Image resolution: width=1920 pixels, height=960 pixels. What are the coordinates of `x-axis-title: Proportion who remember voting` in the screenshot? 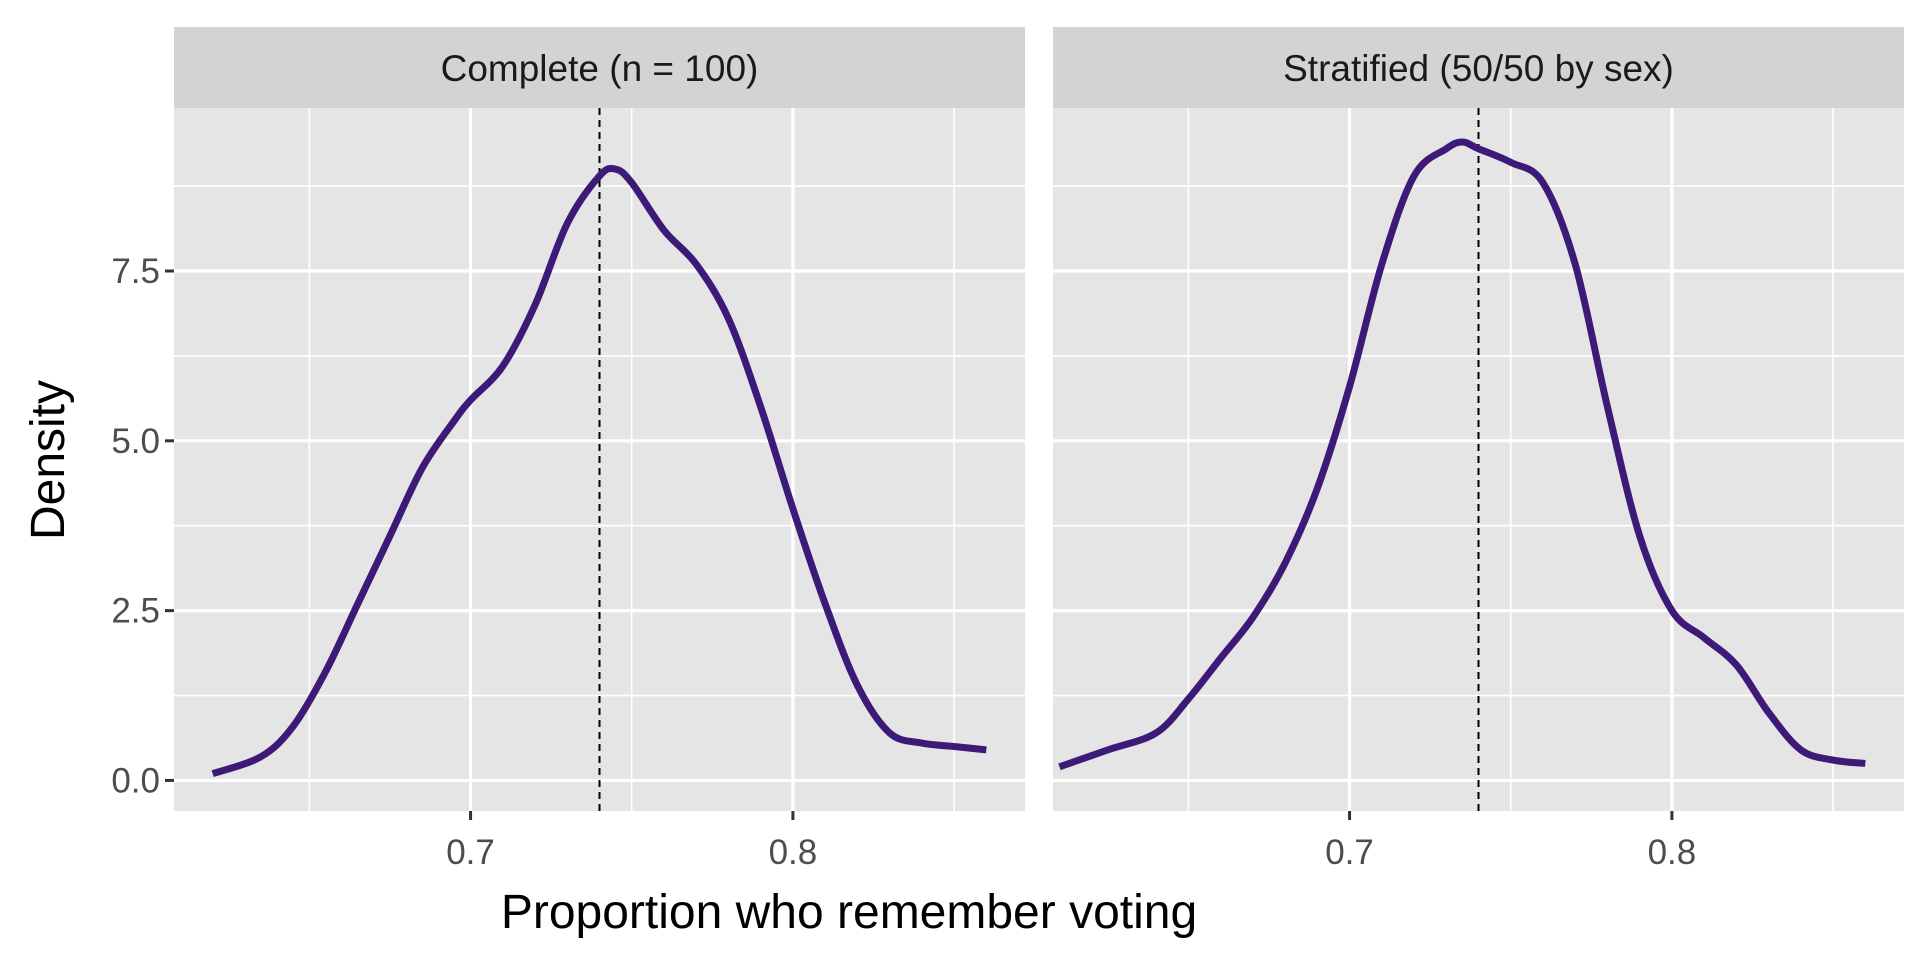 It's located at (849, 912).